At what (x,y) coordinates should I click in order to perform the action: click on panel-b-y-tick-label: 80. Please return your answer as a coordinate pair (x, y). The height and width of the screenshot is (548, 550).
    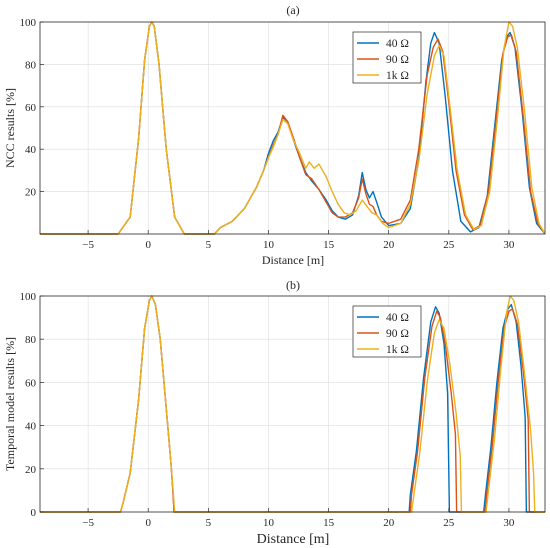
    Looking at the image, I should click on (31, 340).